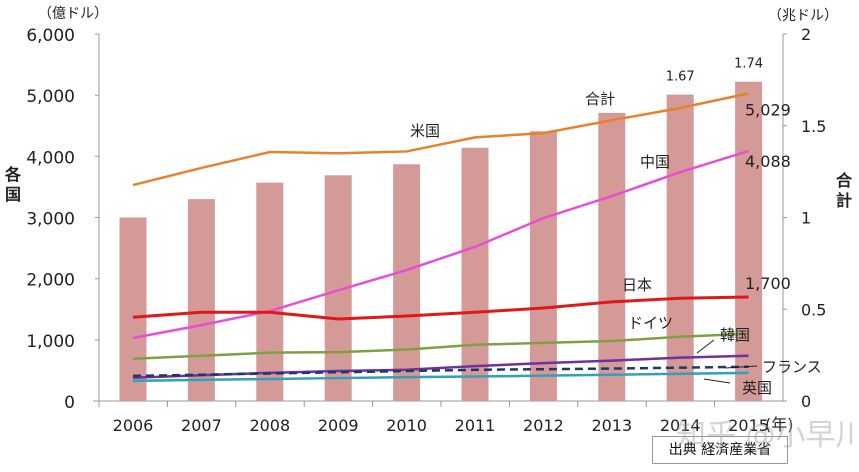 The image size is (859, 472). I want to click on right-tick-label: 0.5, so click(813, 309).